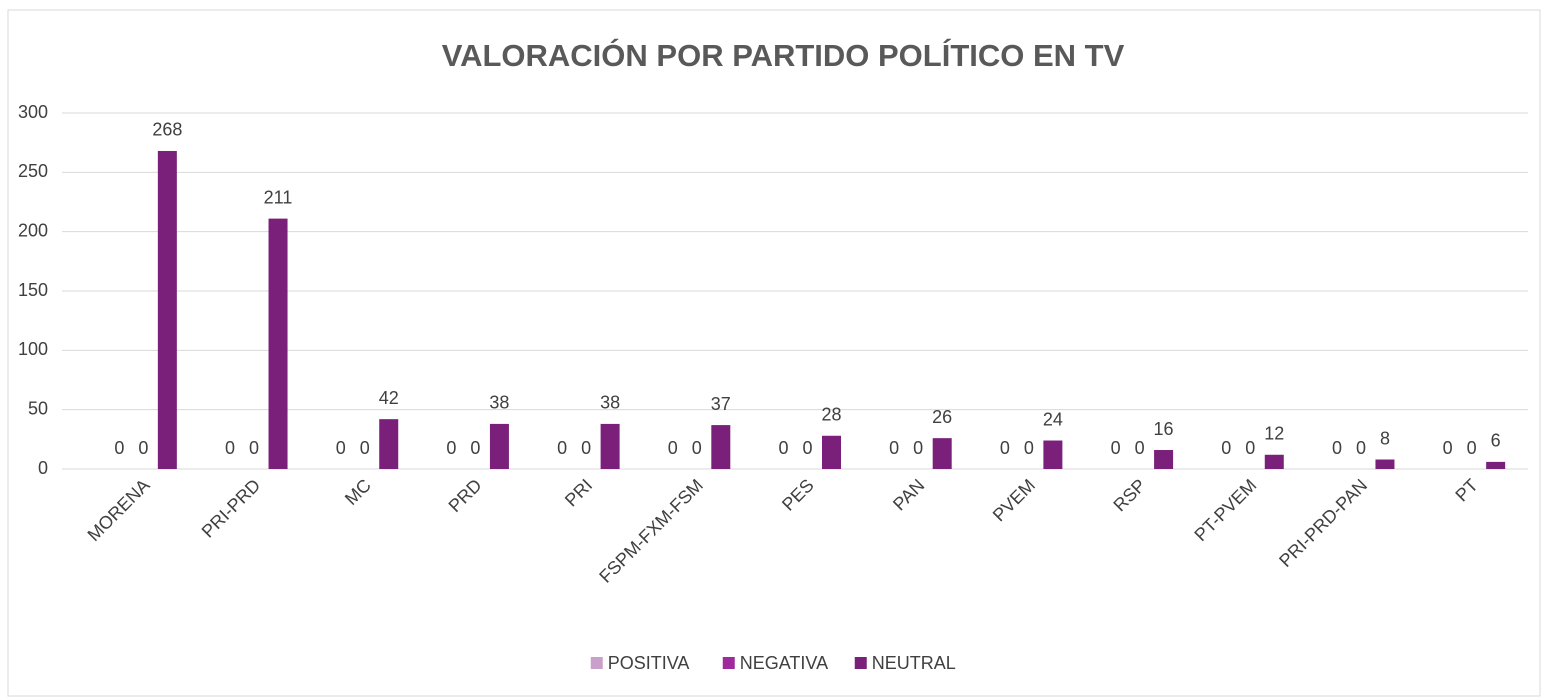  I want to click on legend-label: NEGATIVA, so click(784, 663).